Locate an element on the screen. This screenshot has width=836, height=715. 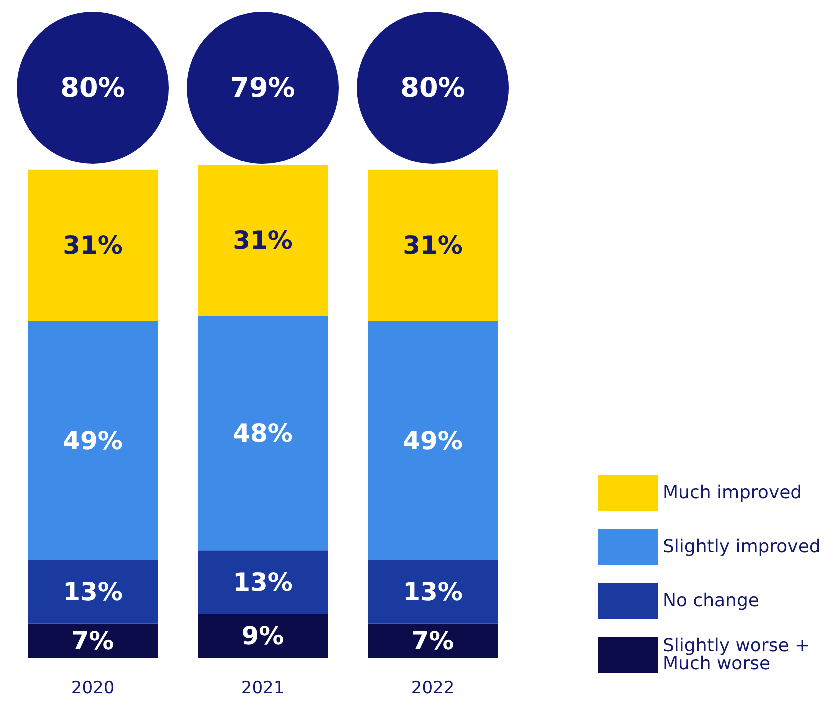
data-label: 9% is located at coordinates (263, 636).